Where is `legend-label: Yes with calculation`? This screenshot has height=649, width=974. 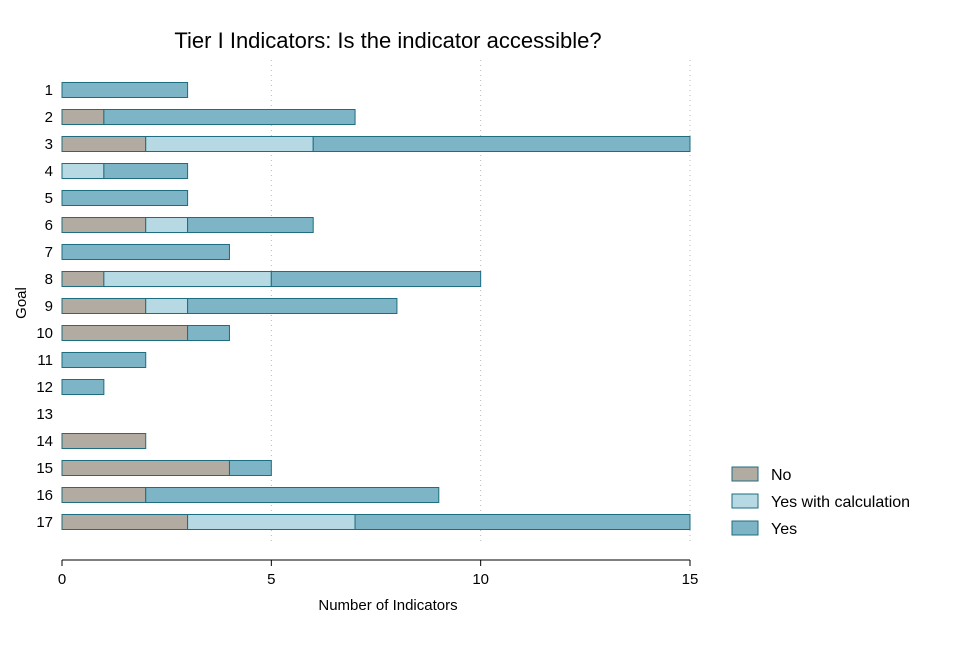
legend-label: Yes with calculation is located at coordinates (840, 502).